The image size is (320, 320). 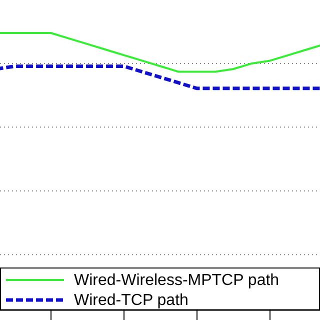 I want to click on legend-label: Wired-Wireless-MPTCP path, so click(x=177, y=280).